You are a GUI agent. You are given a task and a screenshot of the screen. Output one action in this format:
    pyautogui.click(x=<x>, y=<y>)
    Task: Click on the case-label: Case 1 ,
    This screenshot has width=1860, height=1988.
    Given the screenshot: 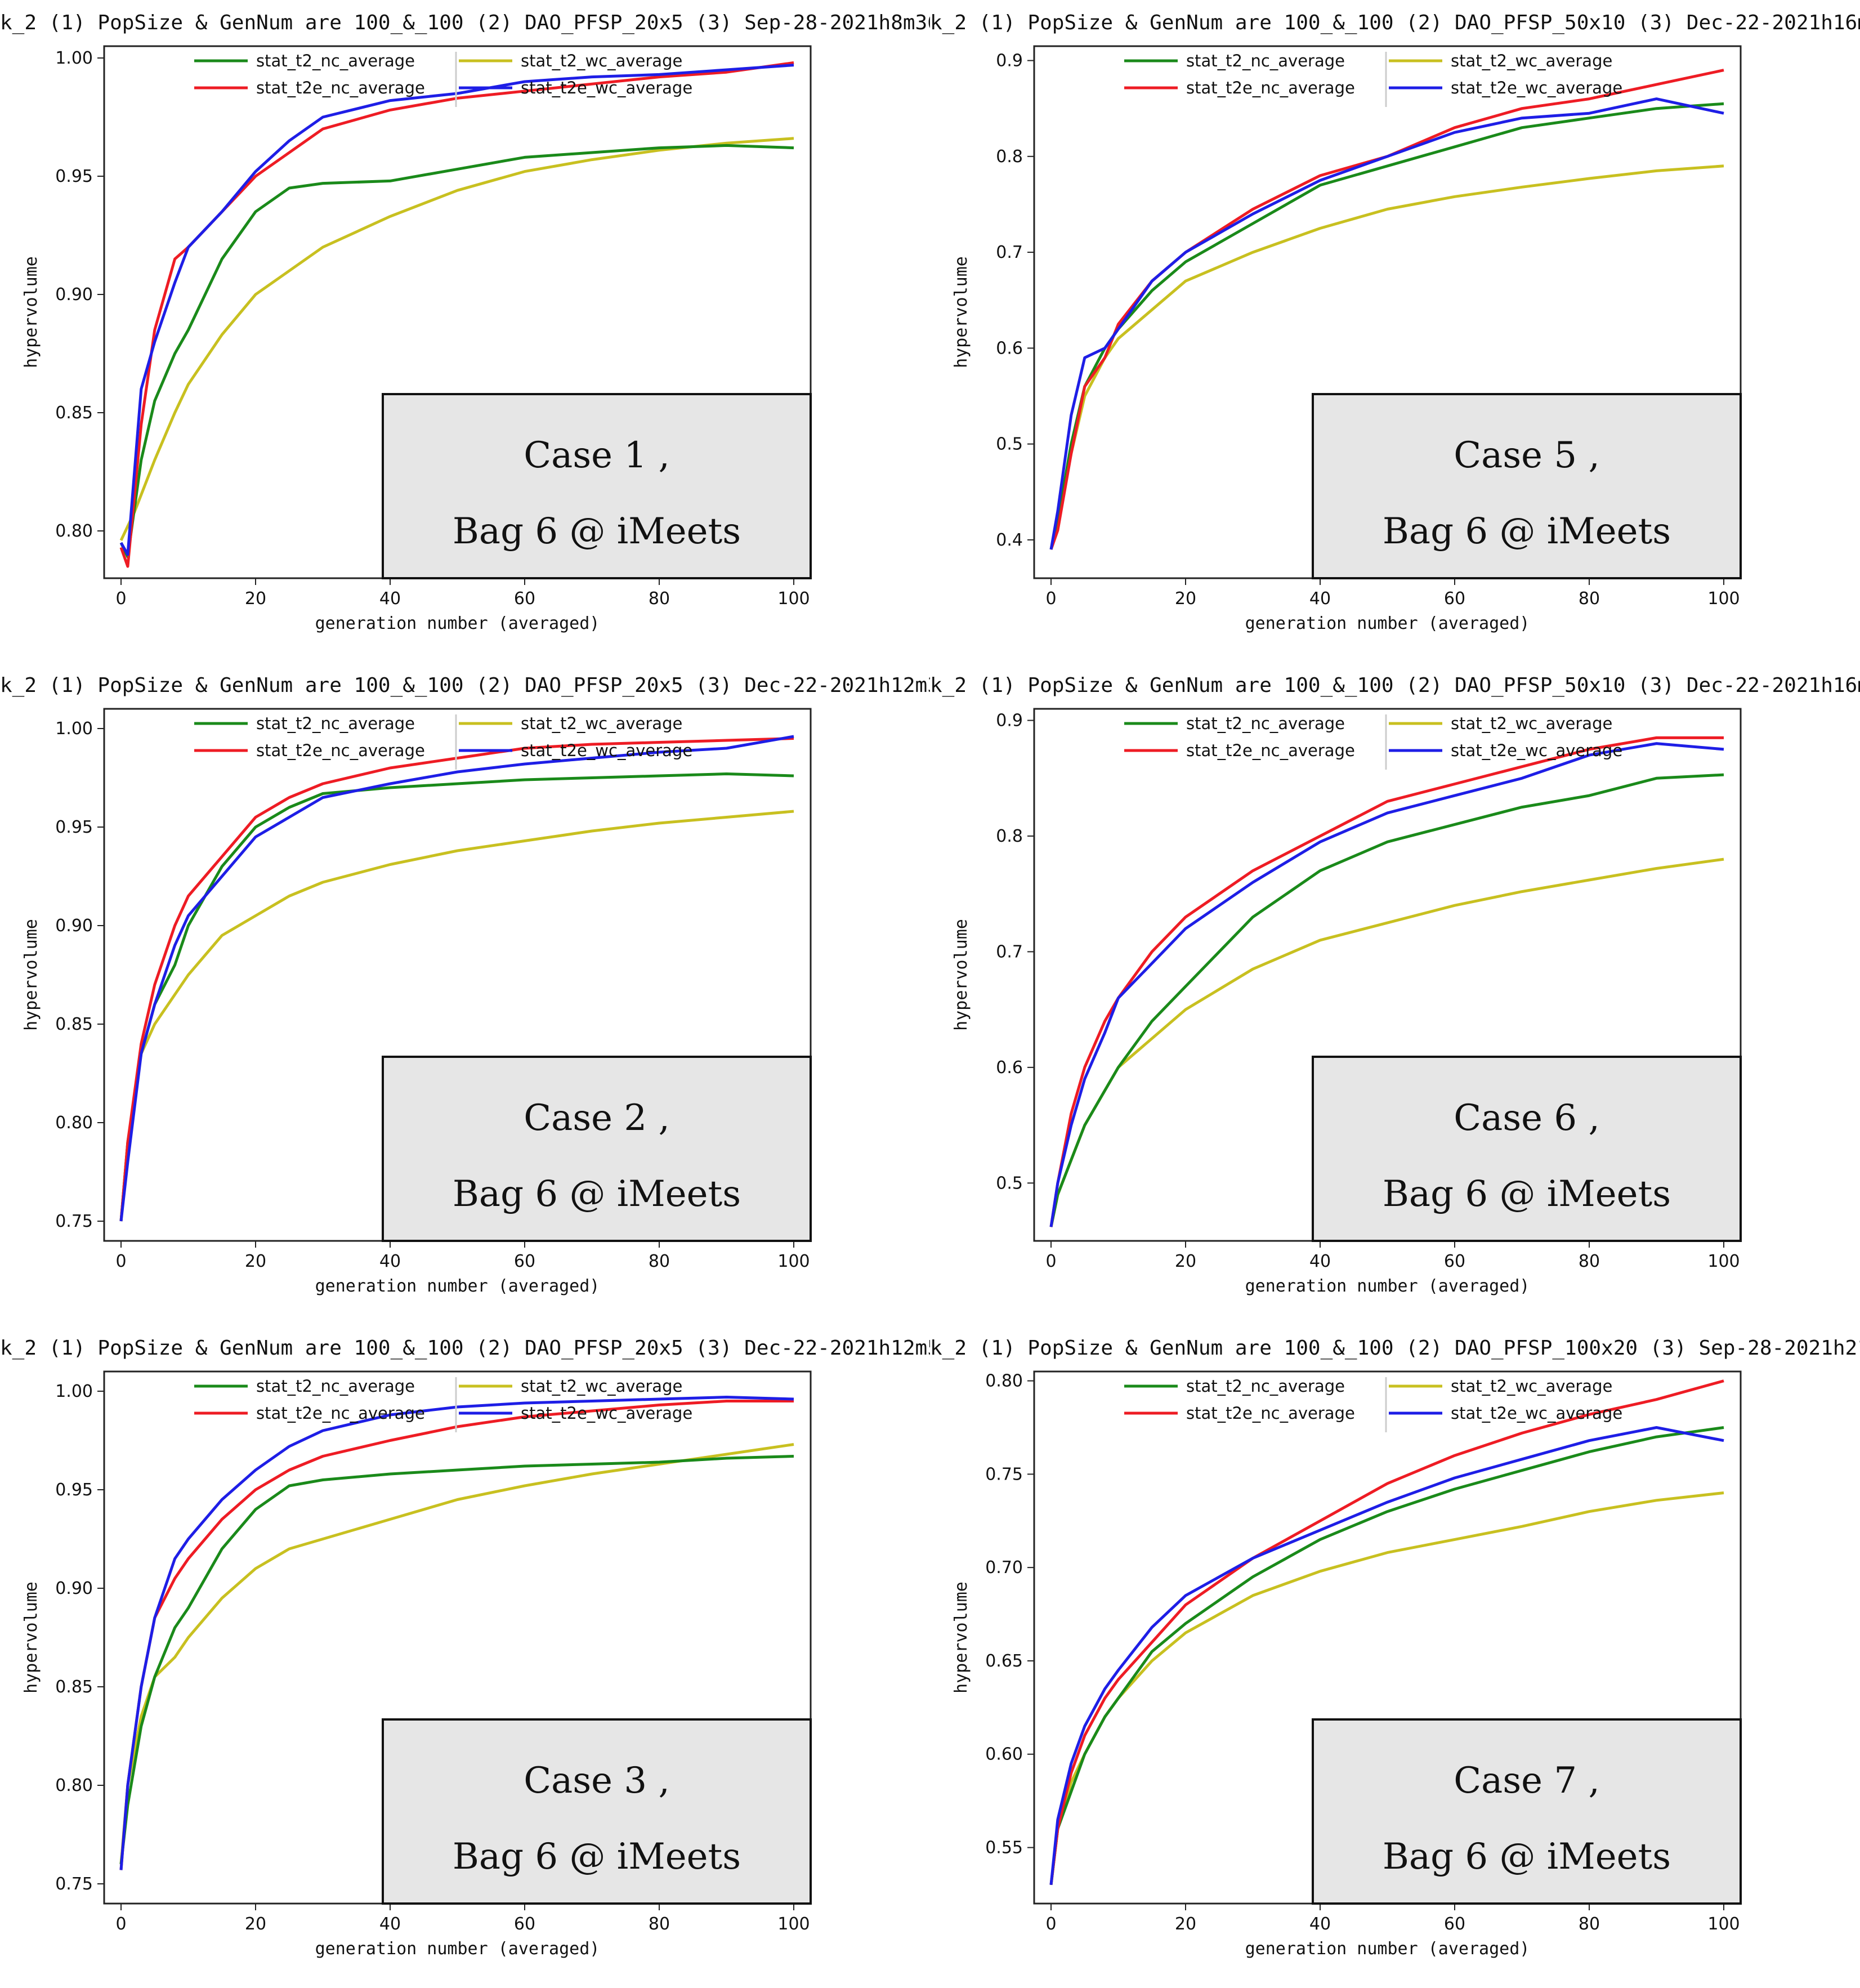 What is the action you would take?
    pyautogui.click(x=597, y=455)
    